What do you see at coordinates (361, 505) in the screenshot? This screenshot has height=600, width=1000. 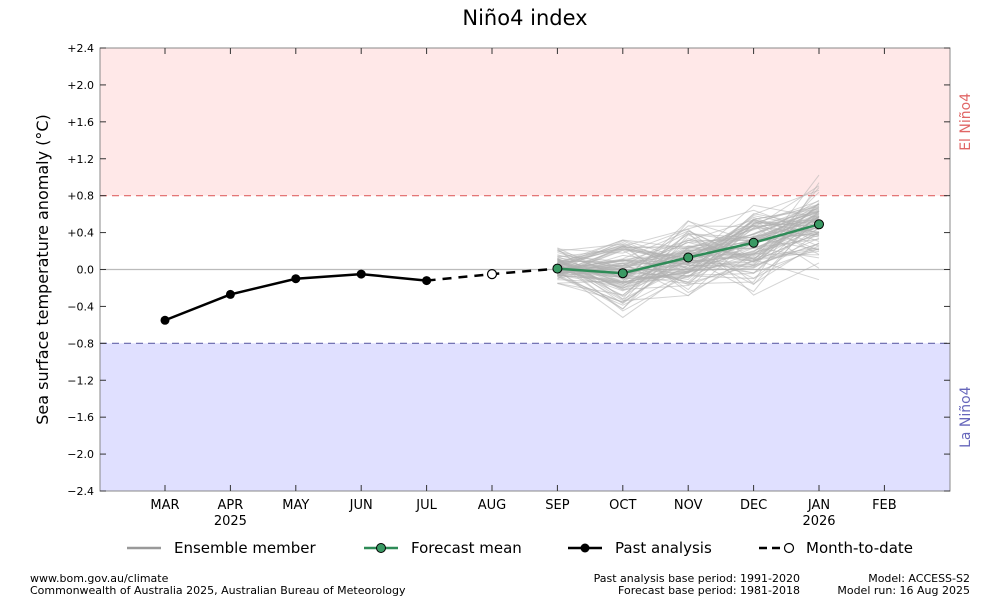 I see `x-tick-label: JUN` at bounding box center [361, 505].